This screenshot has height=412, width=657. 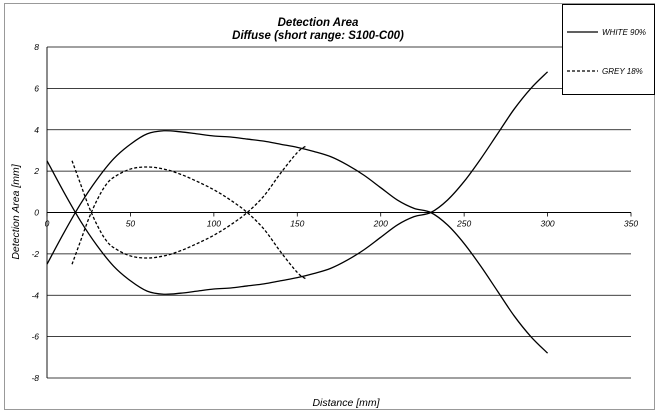 I want to click on y-tick-label: 6, so click(x=36, y=88).